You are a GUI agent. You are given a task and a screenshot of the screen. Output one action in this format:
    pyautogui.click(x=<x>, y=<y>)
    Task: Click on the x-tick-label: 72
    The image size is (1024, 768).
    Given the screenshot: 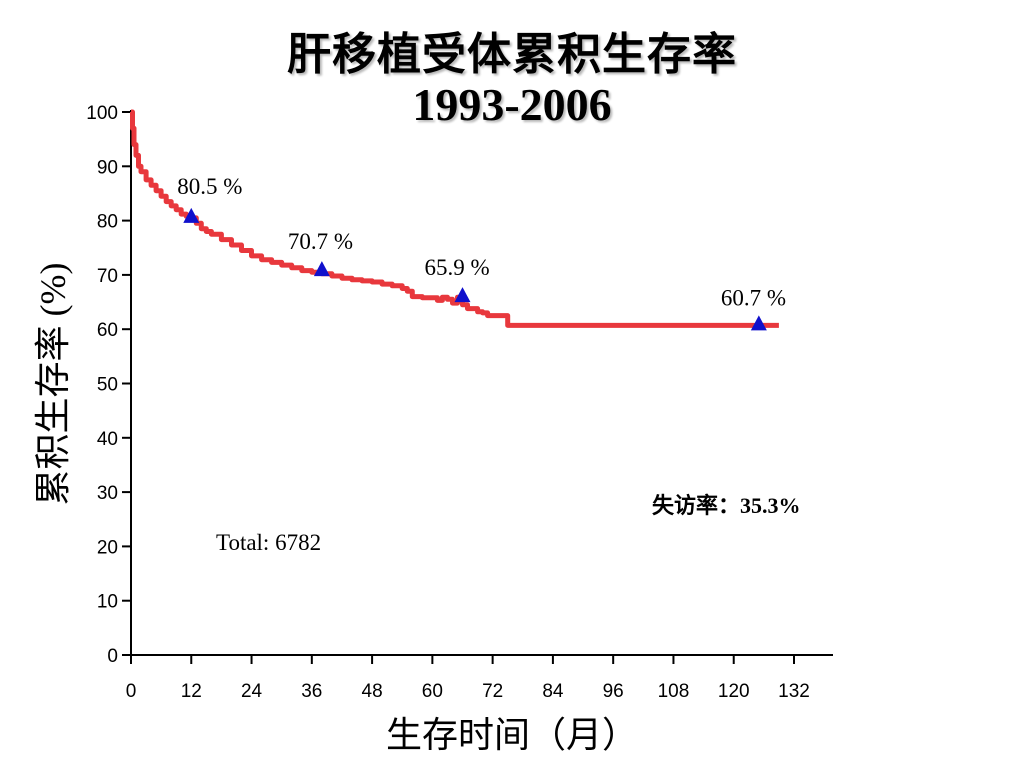 What is the action you would take?
    pyautogui.click(x=492, y=691)
    